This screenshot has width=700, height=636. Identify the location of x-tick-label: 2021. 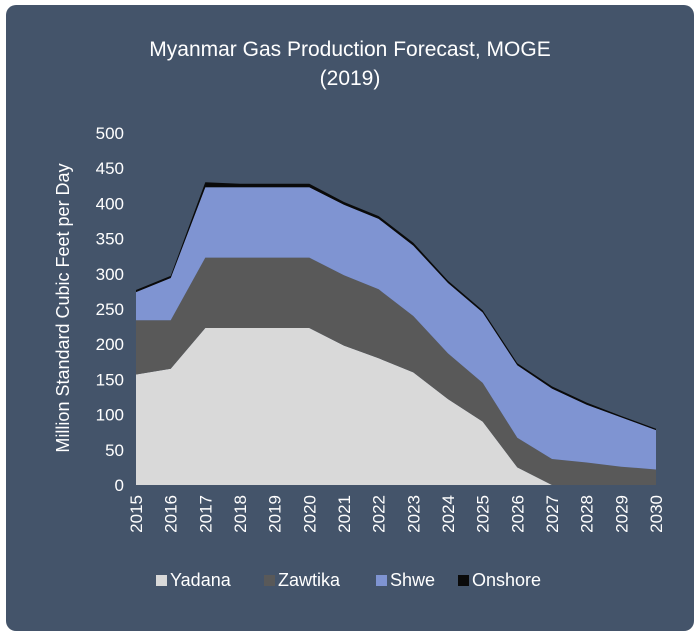
(344, 514).